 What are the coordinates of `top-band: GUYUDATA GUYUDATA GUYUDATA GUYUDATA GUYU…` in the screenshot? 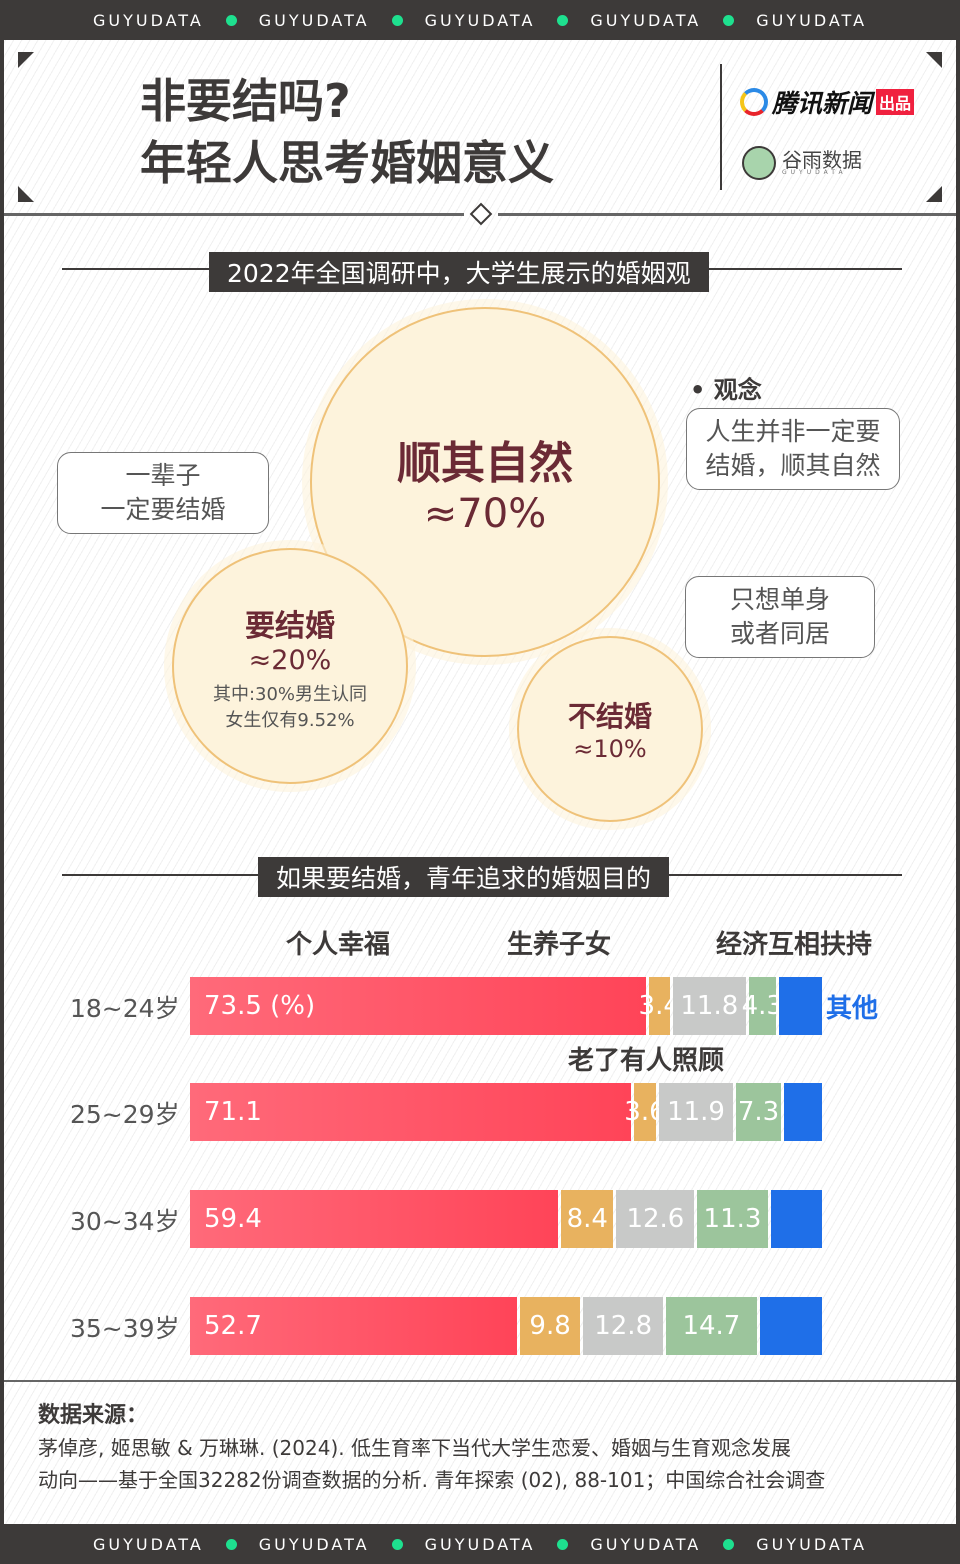 It's located at (480, 20).